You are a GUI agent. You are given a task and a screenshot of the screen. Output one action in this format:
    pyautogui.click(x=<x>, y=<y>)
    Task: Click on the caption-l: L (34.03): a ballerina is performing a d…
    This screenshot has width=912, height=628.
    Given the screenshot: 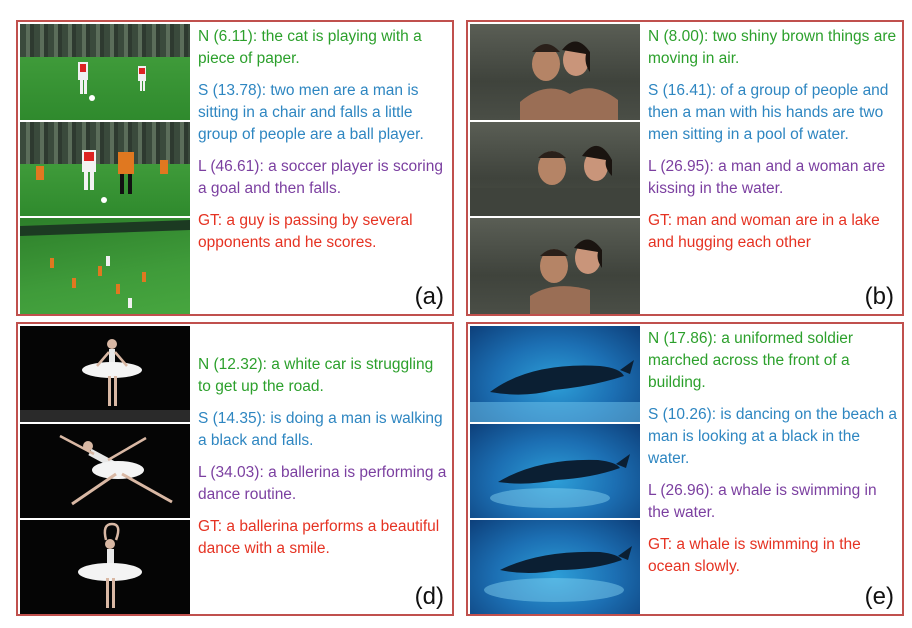 What is the action you would take?
    pyautogui.click(x=322, y=483)
    